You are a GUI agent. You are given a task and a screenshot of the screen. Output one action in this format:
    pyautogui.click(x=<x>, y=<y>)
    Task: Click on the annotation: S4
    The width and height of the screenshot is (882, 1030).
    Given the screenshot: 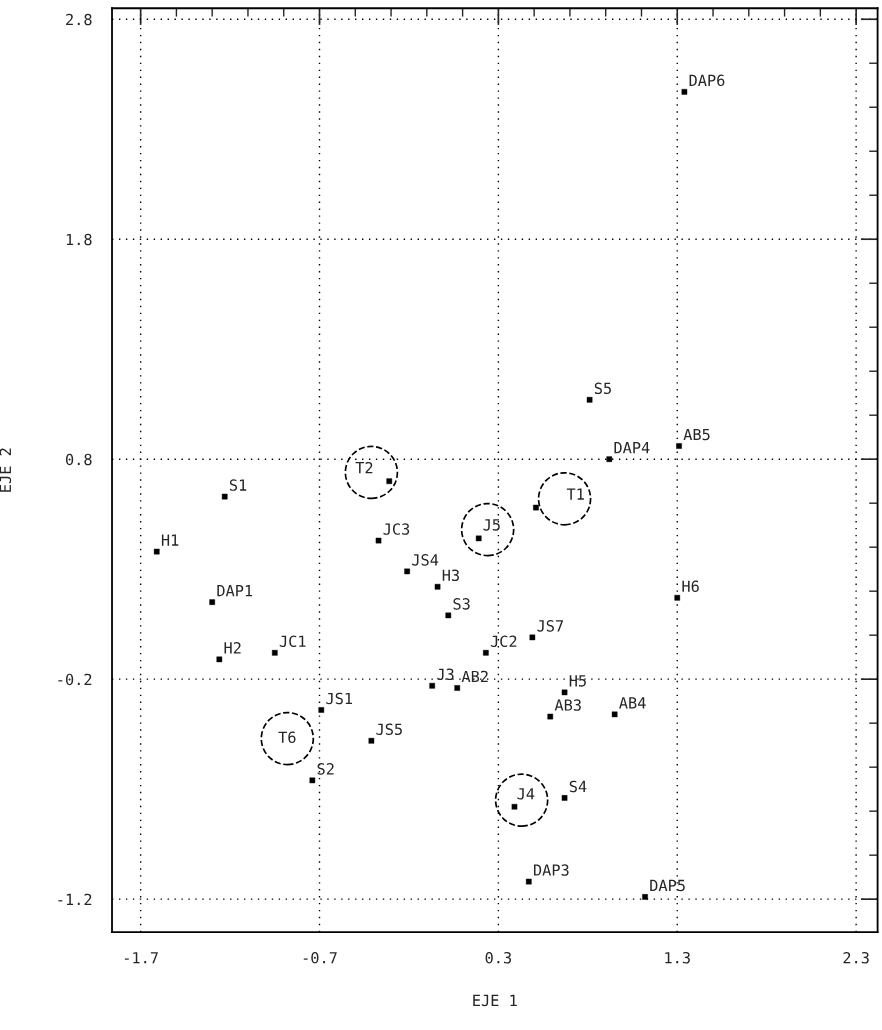 What is the action you would take?
    pyautogui.click(x=578, y=786)
    